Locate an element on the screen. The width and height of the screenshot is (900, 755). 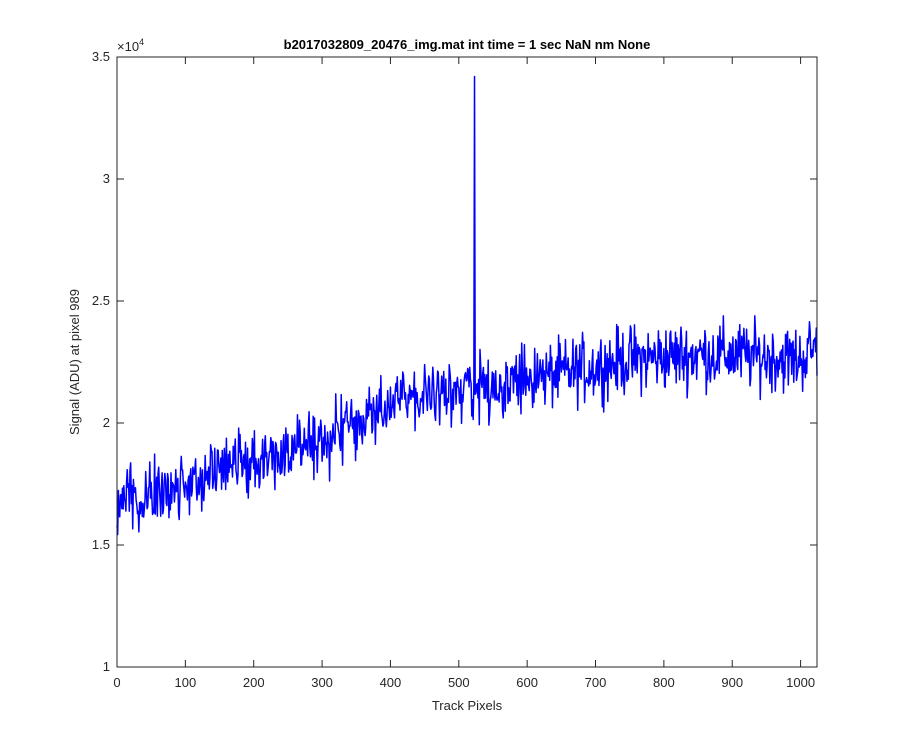
y-axis-label: Signal (ADU) at pixel 989 is located at coordinates (74, 362).